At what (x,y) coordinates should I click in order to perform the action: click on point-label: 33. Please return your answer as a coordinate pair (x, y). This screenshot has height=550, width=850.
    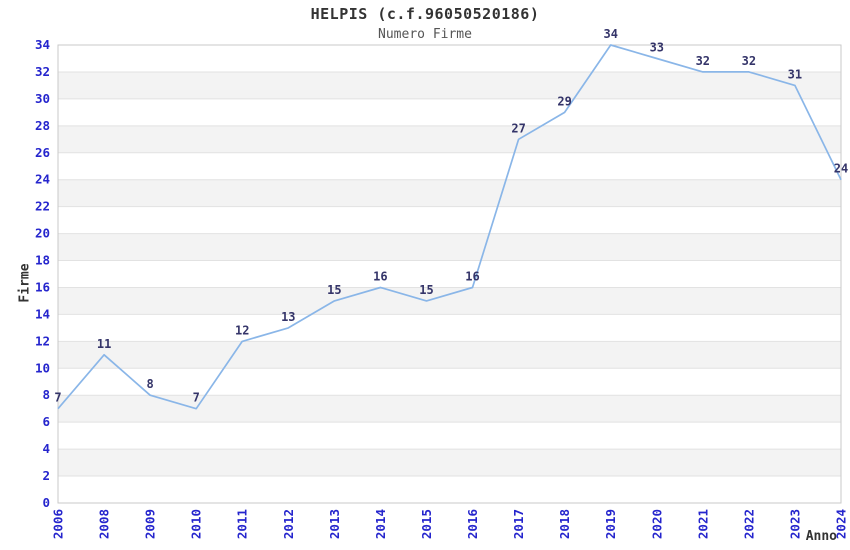
    Looking at the image, I should click on (657, 48).